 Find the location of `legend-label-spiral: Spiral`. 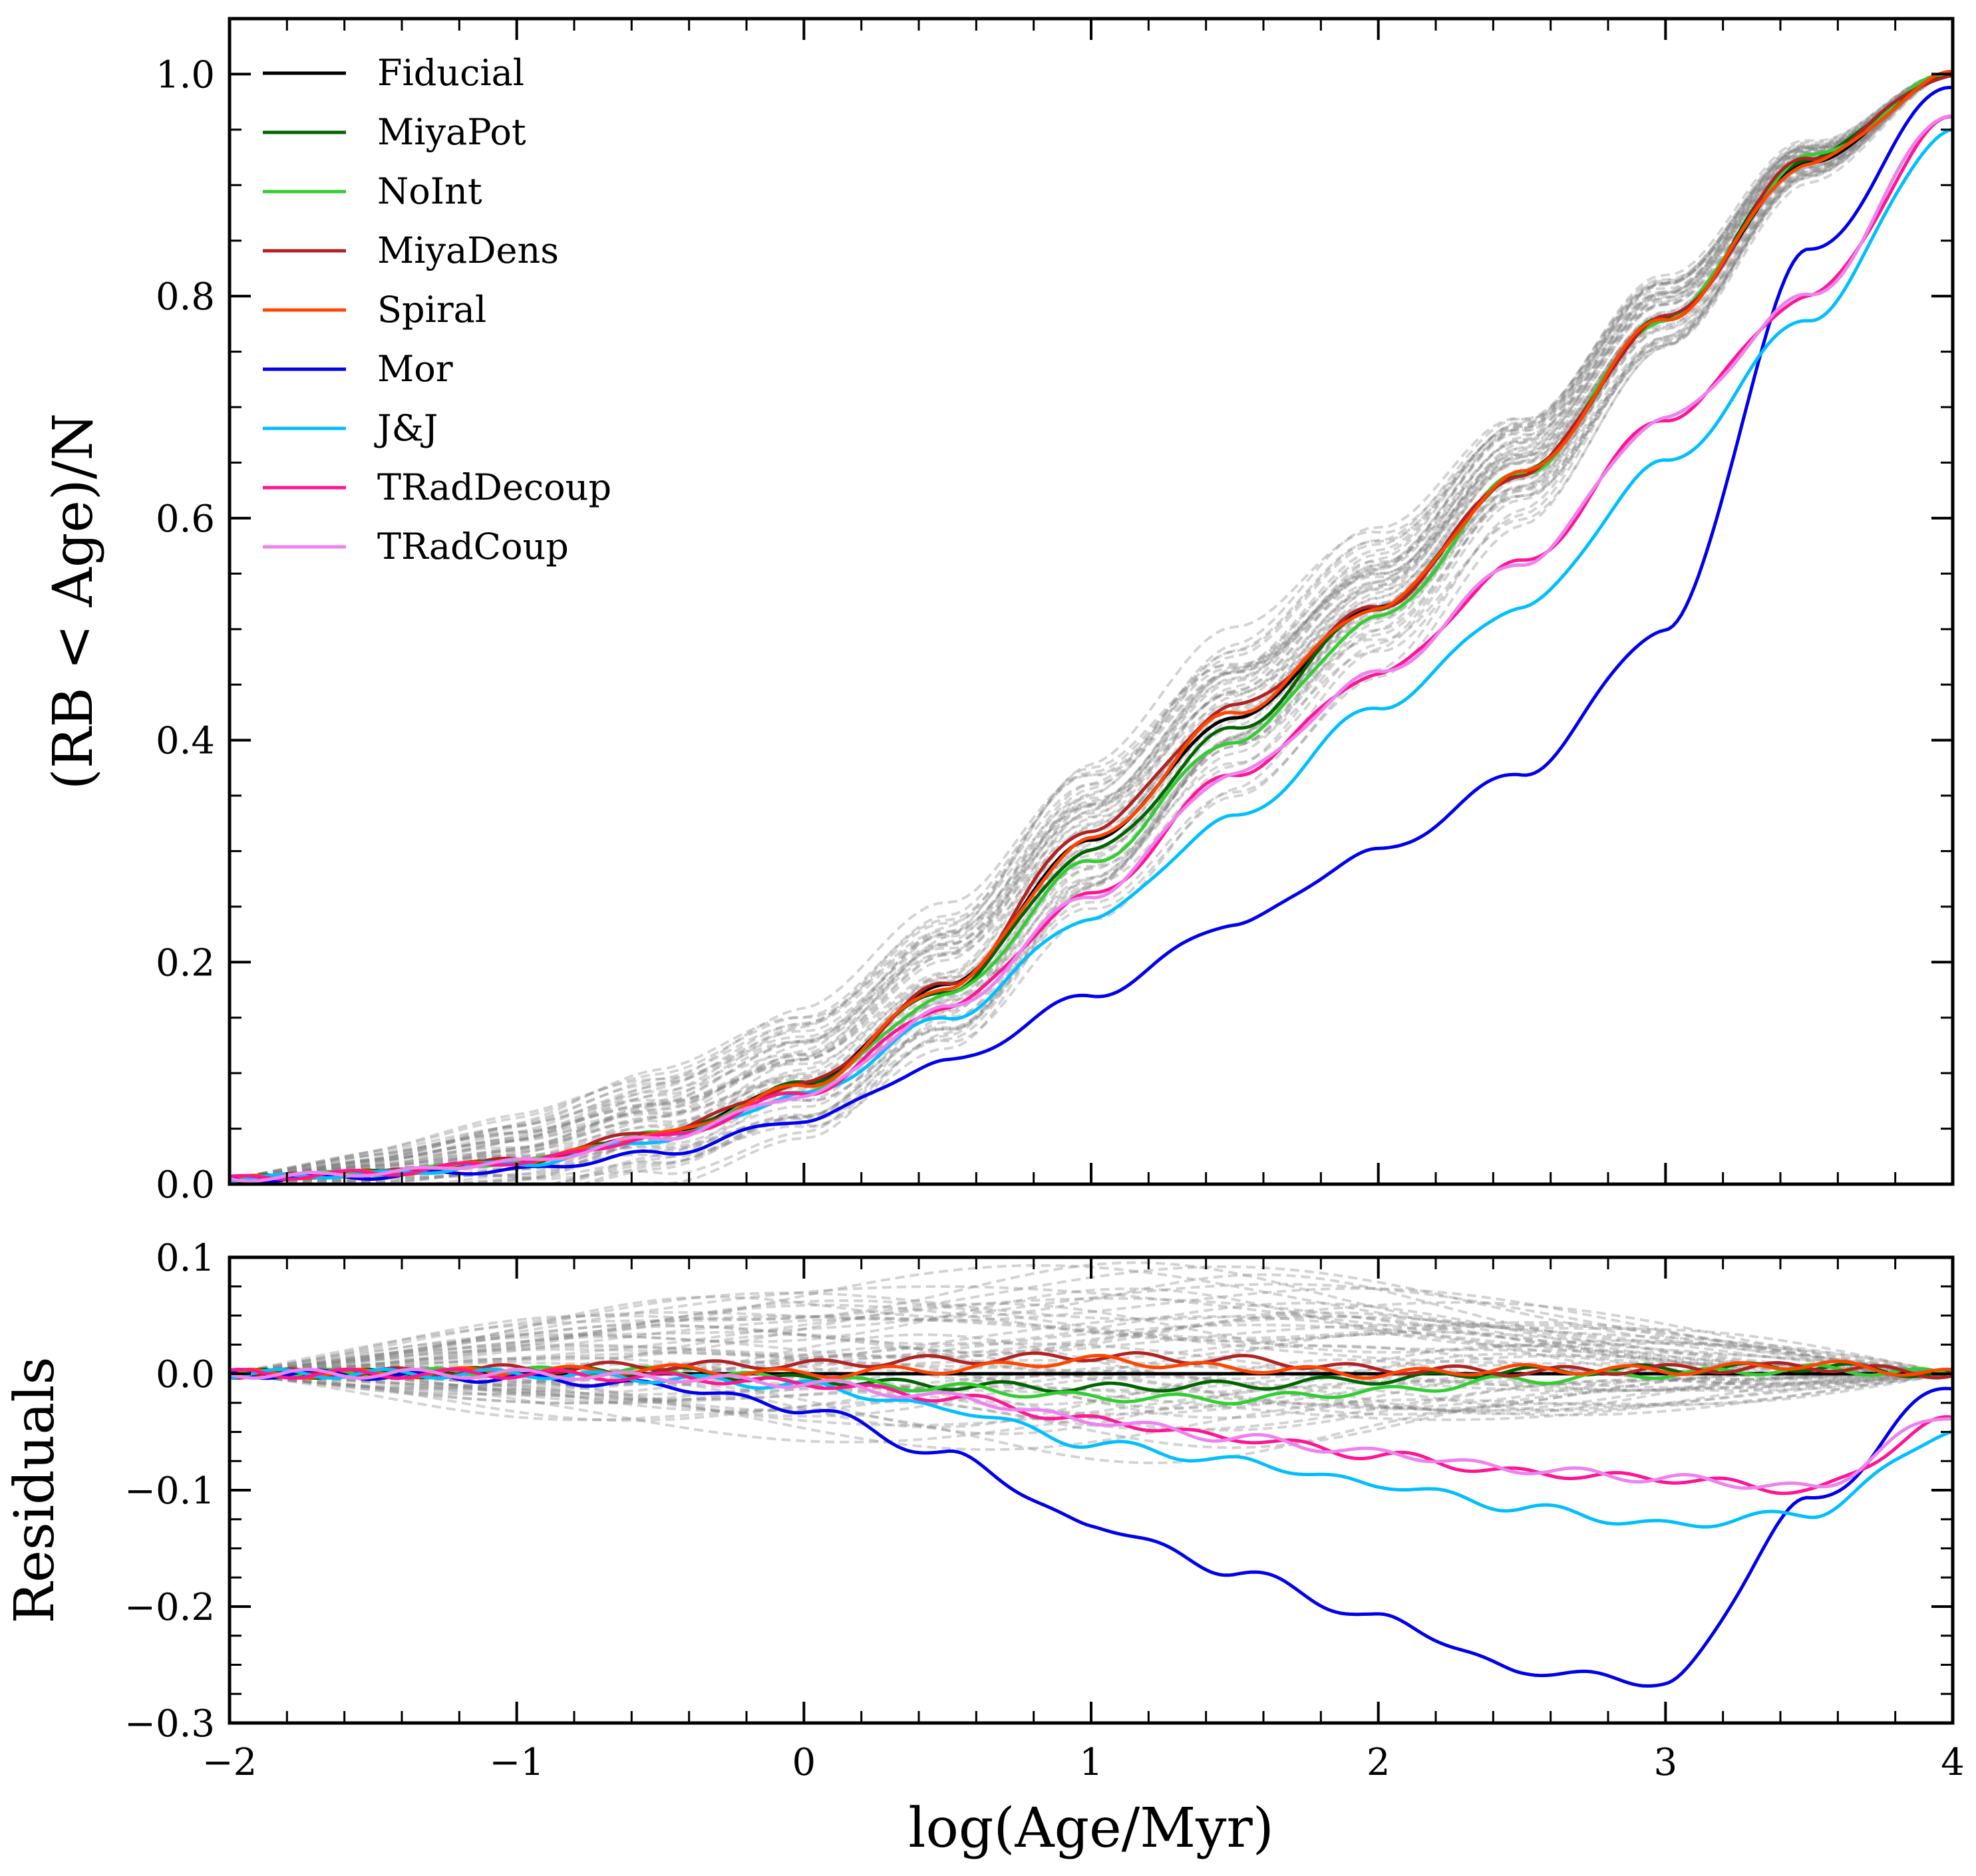

legend-label-spiral: Spiral is located at coordinates (431, 310).